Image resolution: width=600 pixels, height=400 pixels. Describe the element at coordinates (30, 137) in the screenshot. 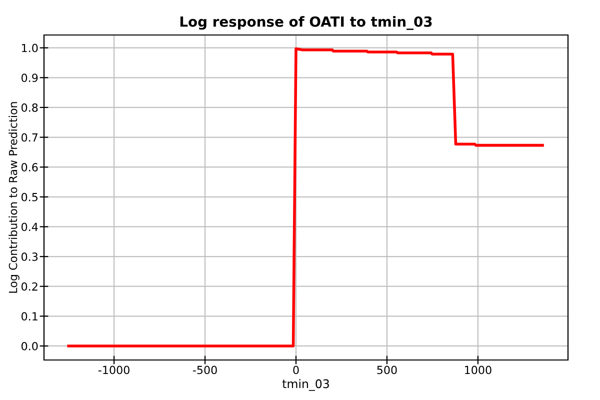

I see `y-tick-label: 0.7` at that location.